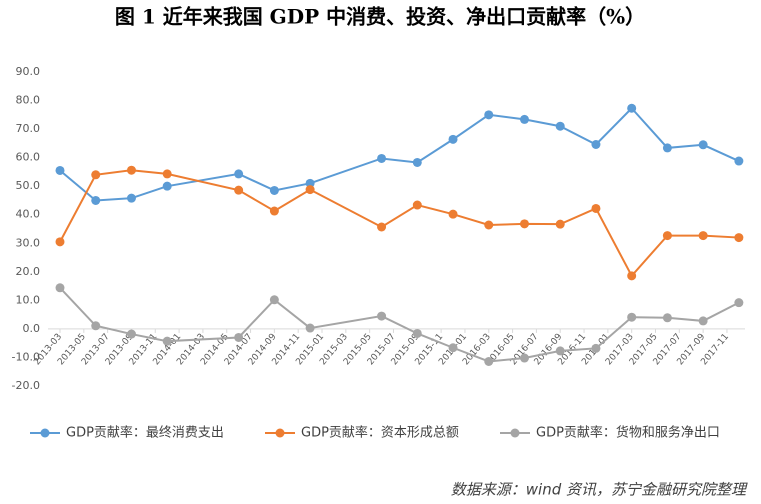  I want to click on y-tick-label: -10.0, so click(26, 356).